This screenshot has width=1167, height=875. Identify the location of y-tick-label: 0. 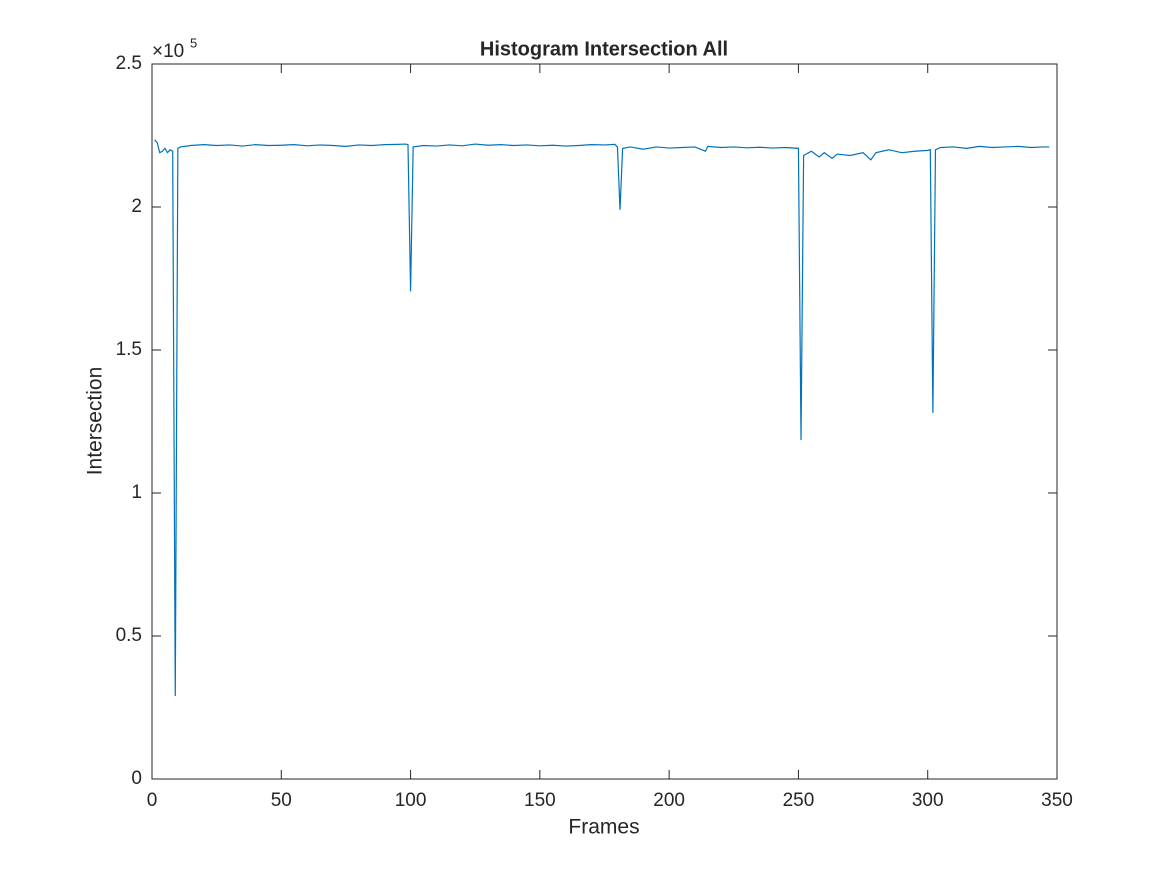
(136, 778).